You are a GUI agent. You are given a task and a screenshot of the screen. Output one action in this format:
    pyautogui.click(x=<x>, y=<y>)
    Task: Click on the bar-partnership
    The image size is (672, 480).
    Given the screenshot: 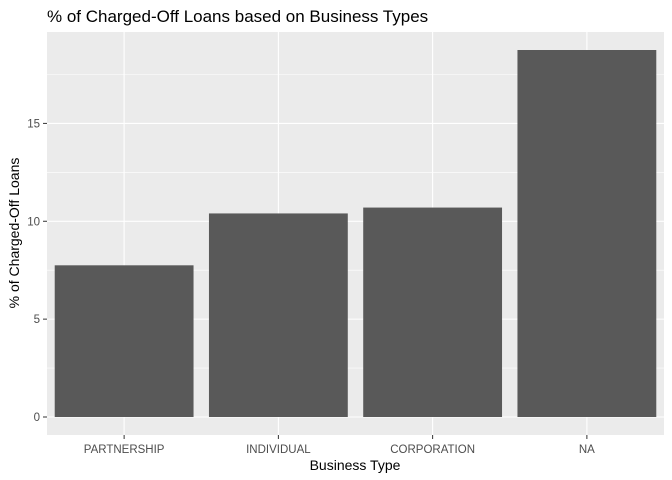 What is the action you would take?
    pyautogui.click(x=124, y=341)
    